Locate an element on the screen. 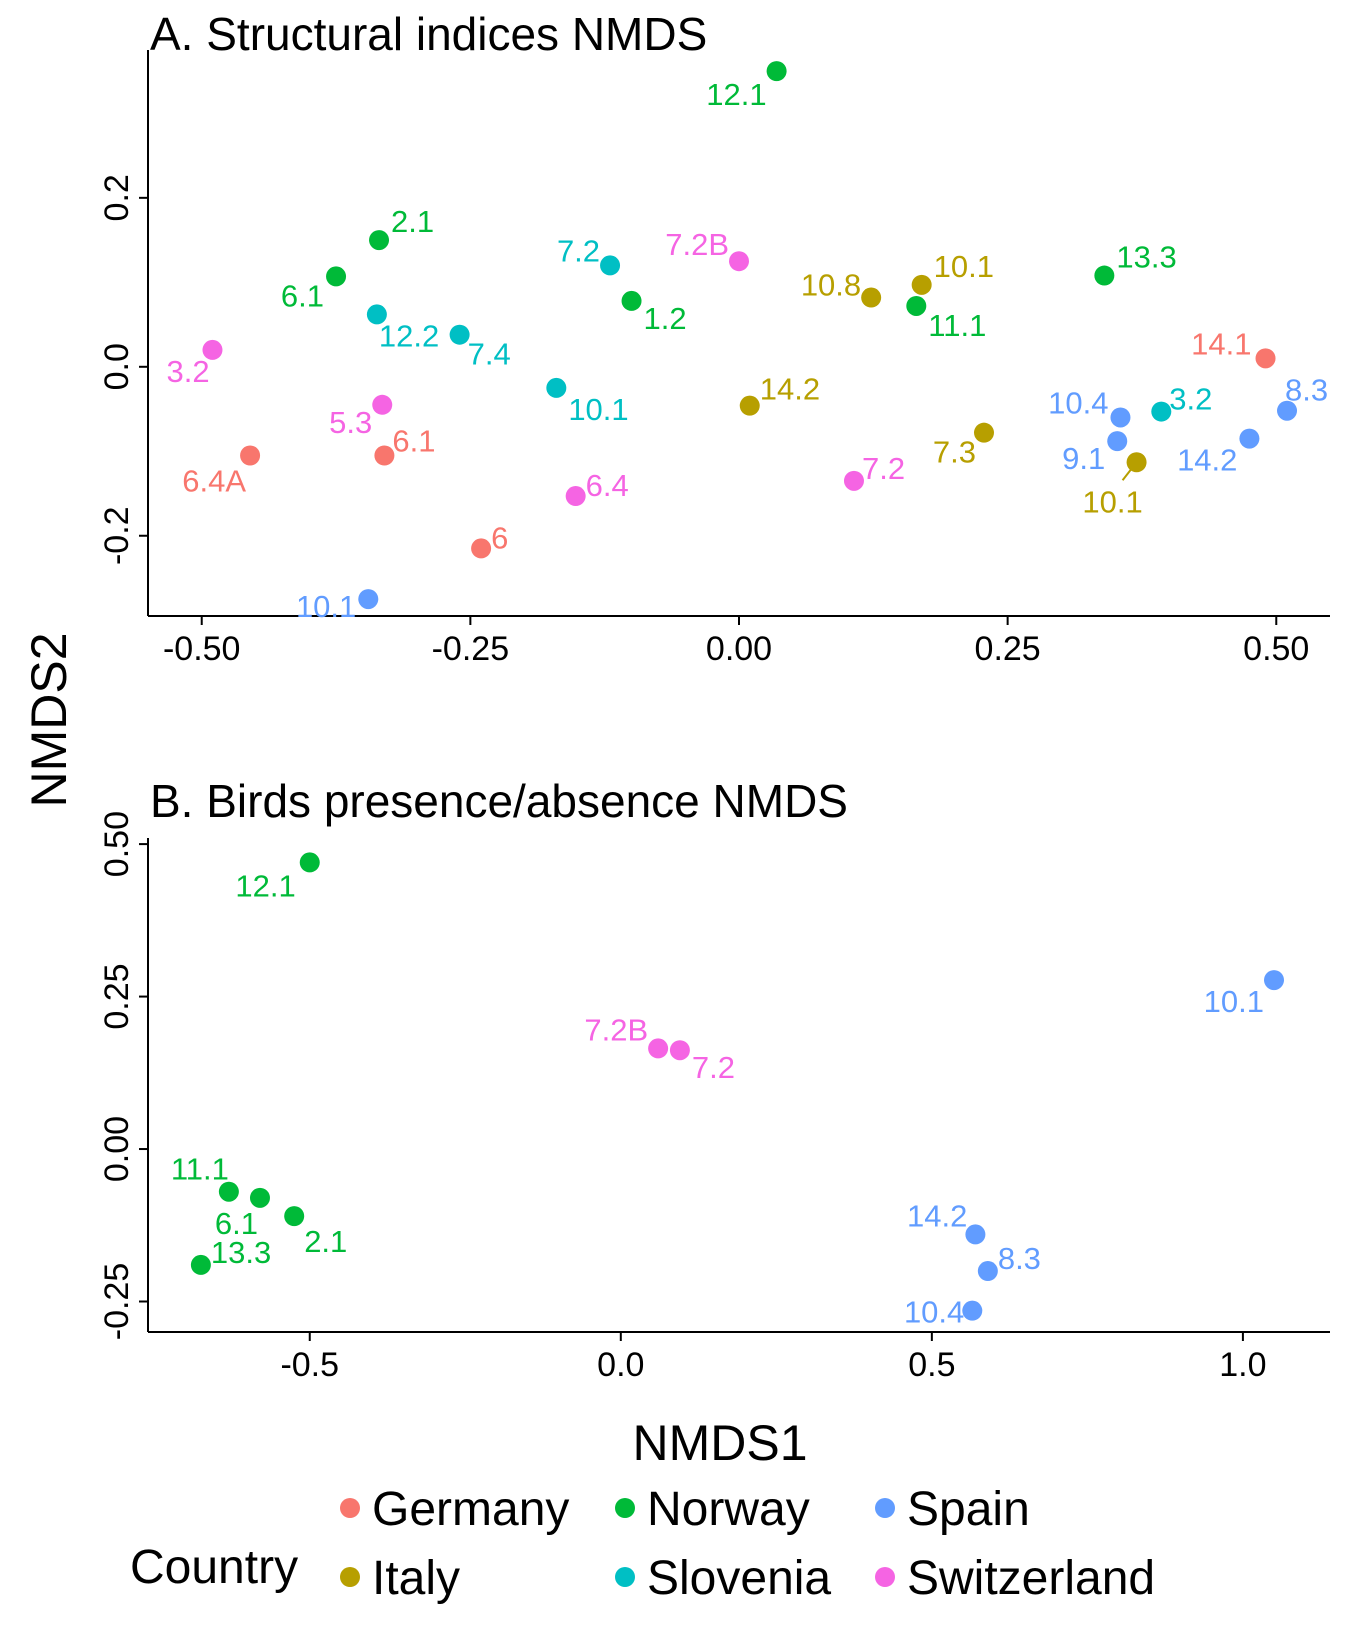 This screenshot has width=1355, height=1631. y-tick-label: -0.25 is located at coordinates (117, 1302).